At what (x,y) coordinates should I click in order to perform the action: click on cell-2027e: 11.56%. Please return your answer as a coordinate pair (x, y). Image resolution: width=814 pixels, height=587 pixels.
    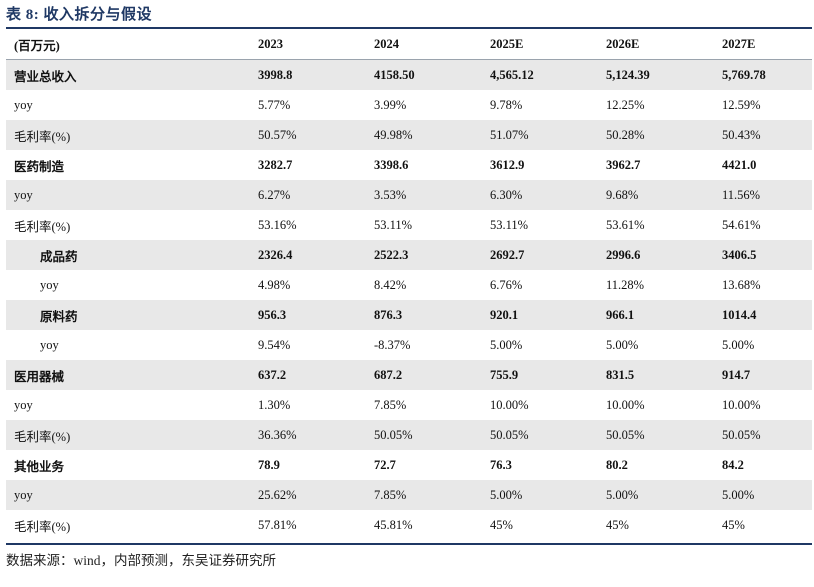
    Looking at the image, I should click on (763, 195).